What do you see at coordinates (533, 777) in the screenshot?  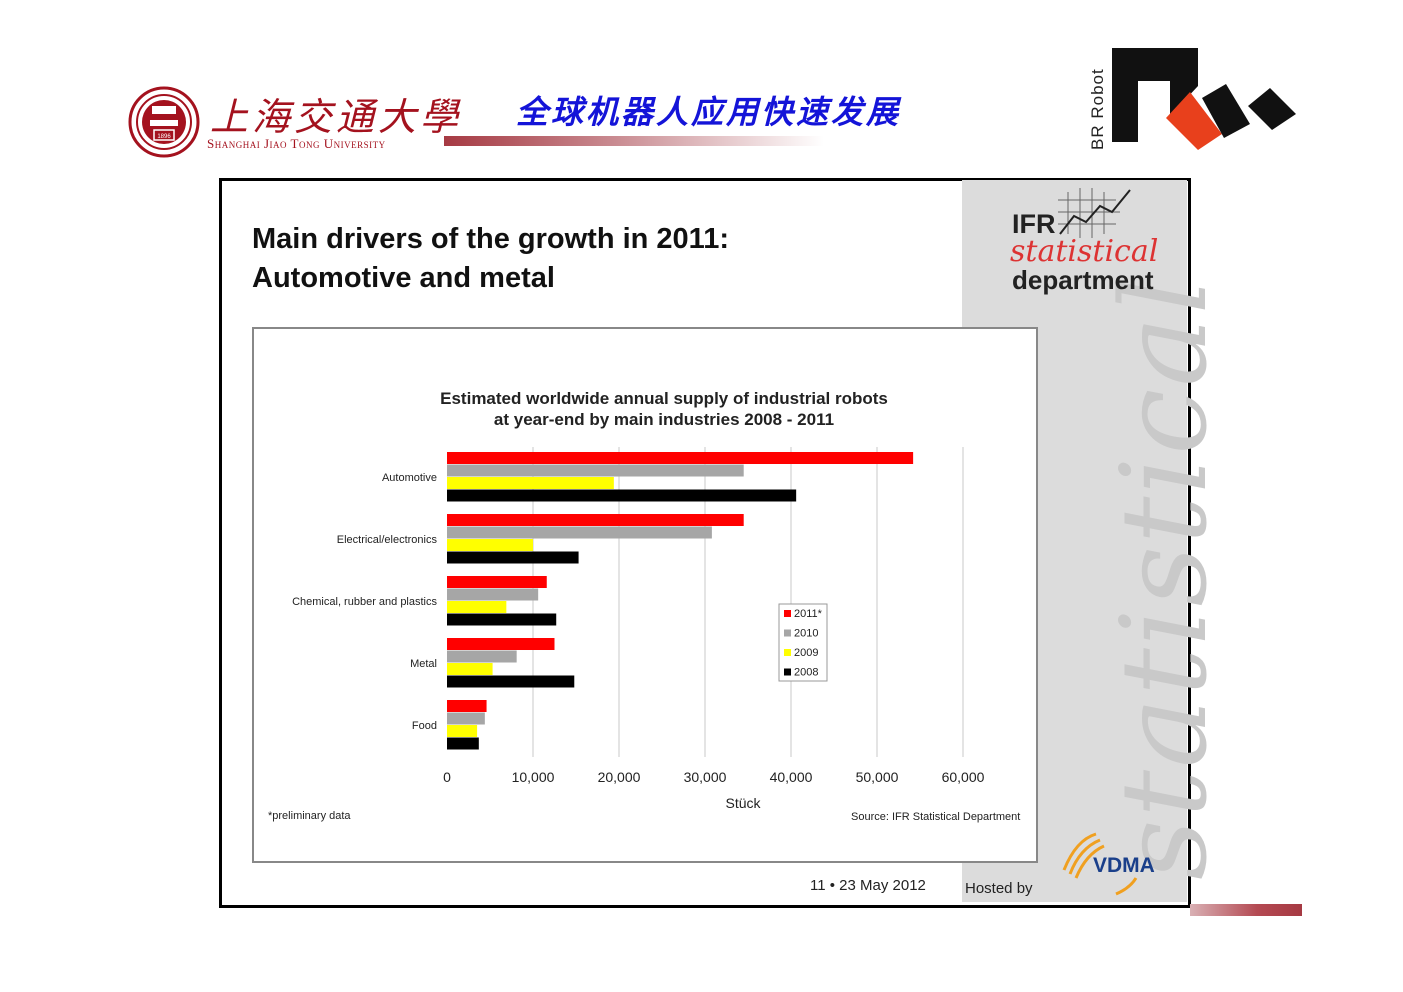 I see `x-tick-label: 10,000` at bounding box center [533, 777].